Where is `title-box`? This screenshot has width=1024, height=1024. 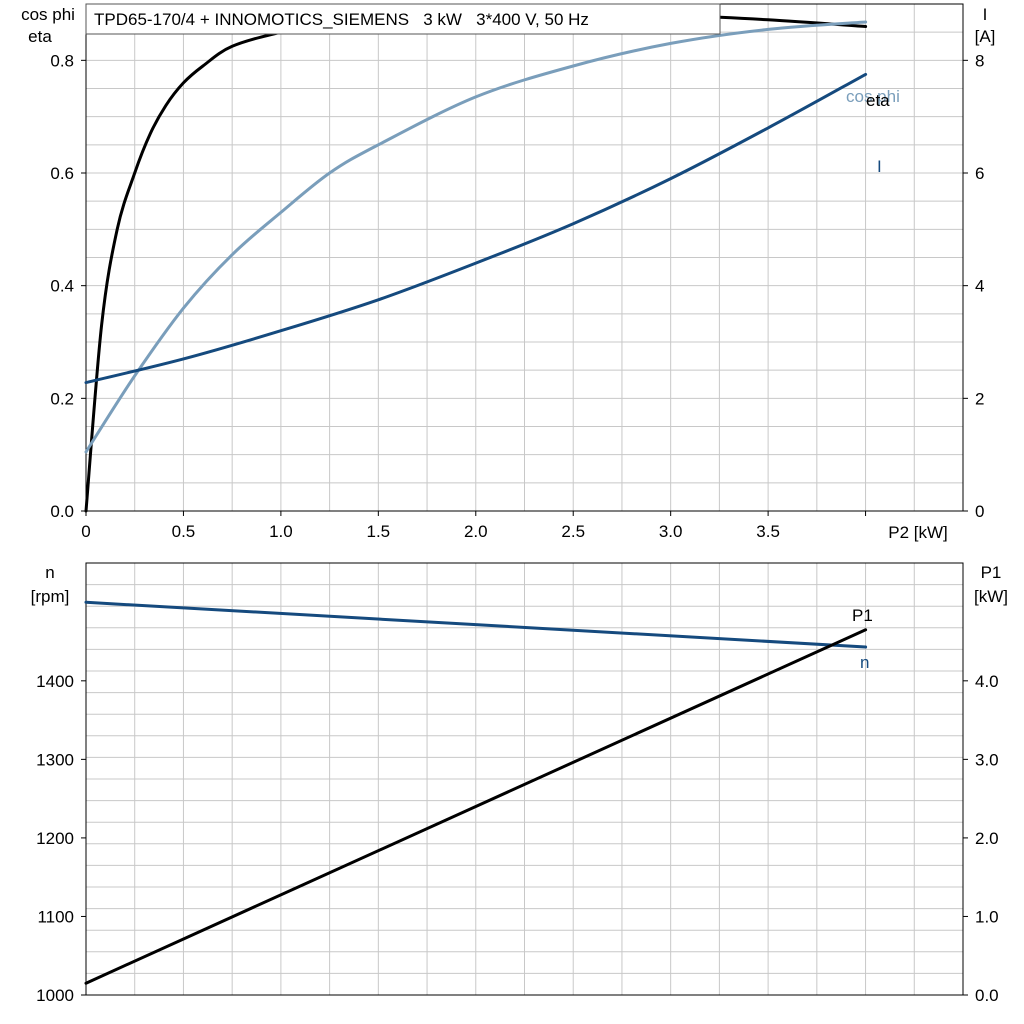 title-box is located at coordinates (403, 19).